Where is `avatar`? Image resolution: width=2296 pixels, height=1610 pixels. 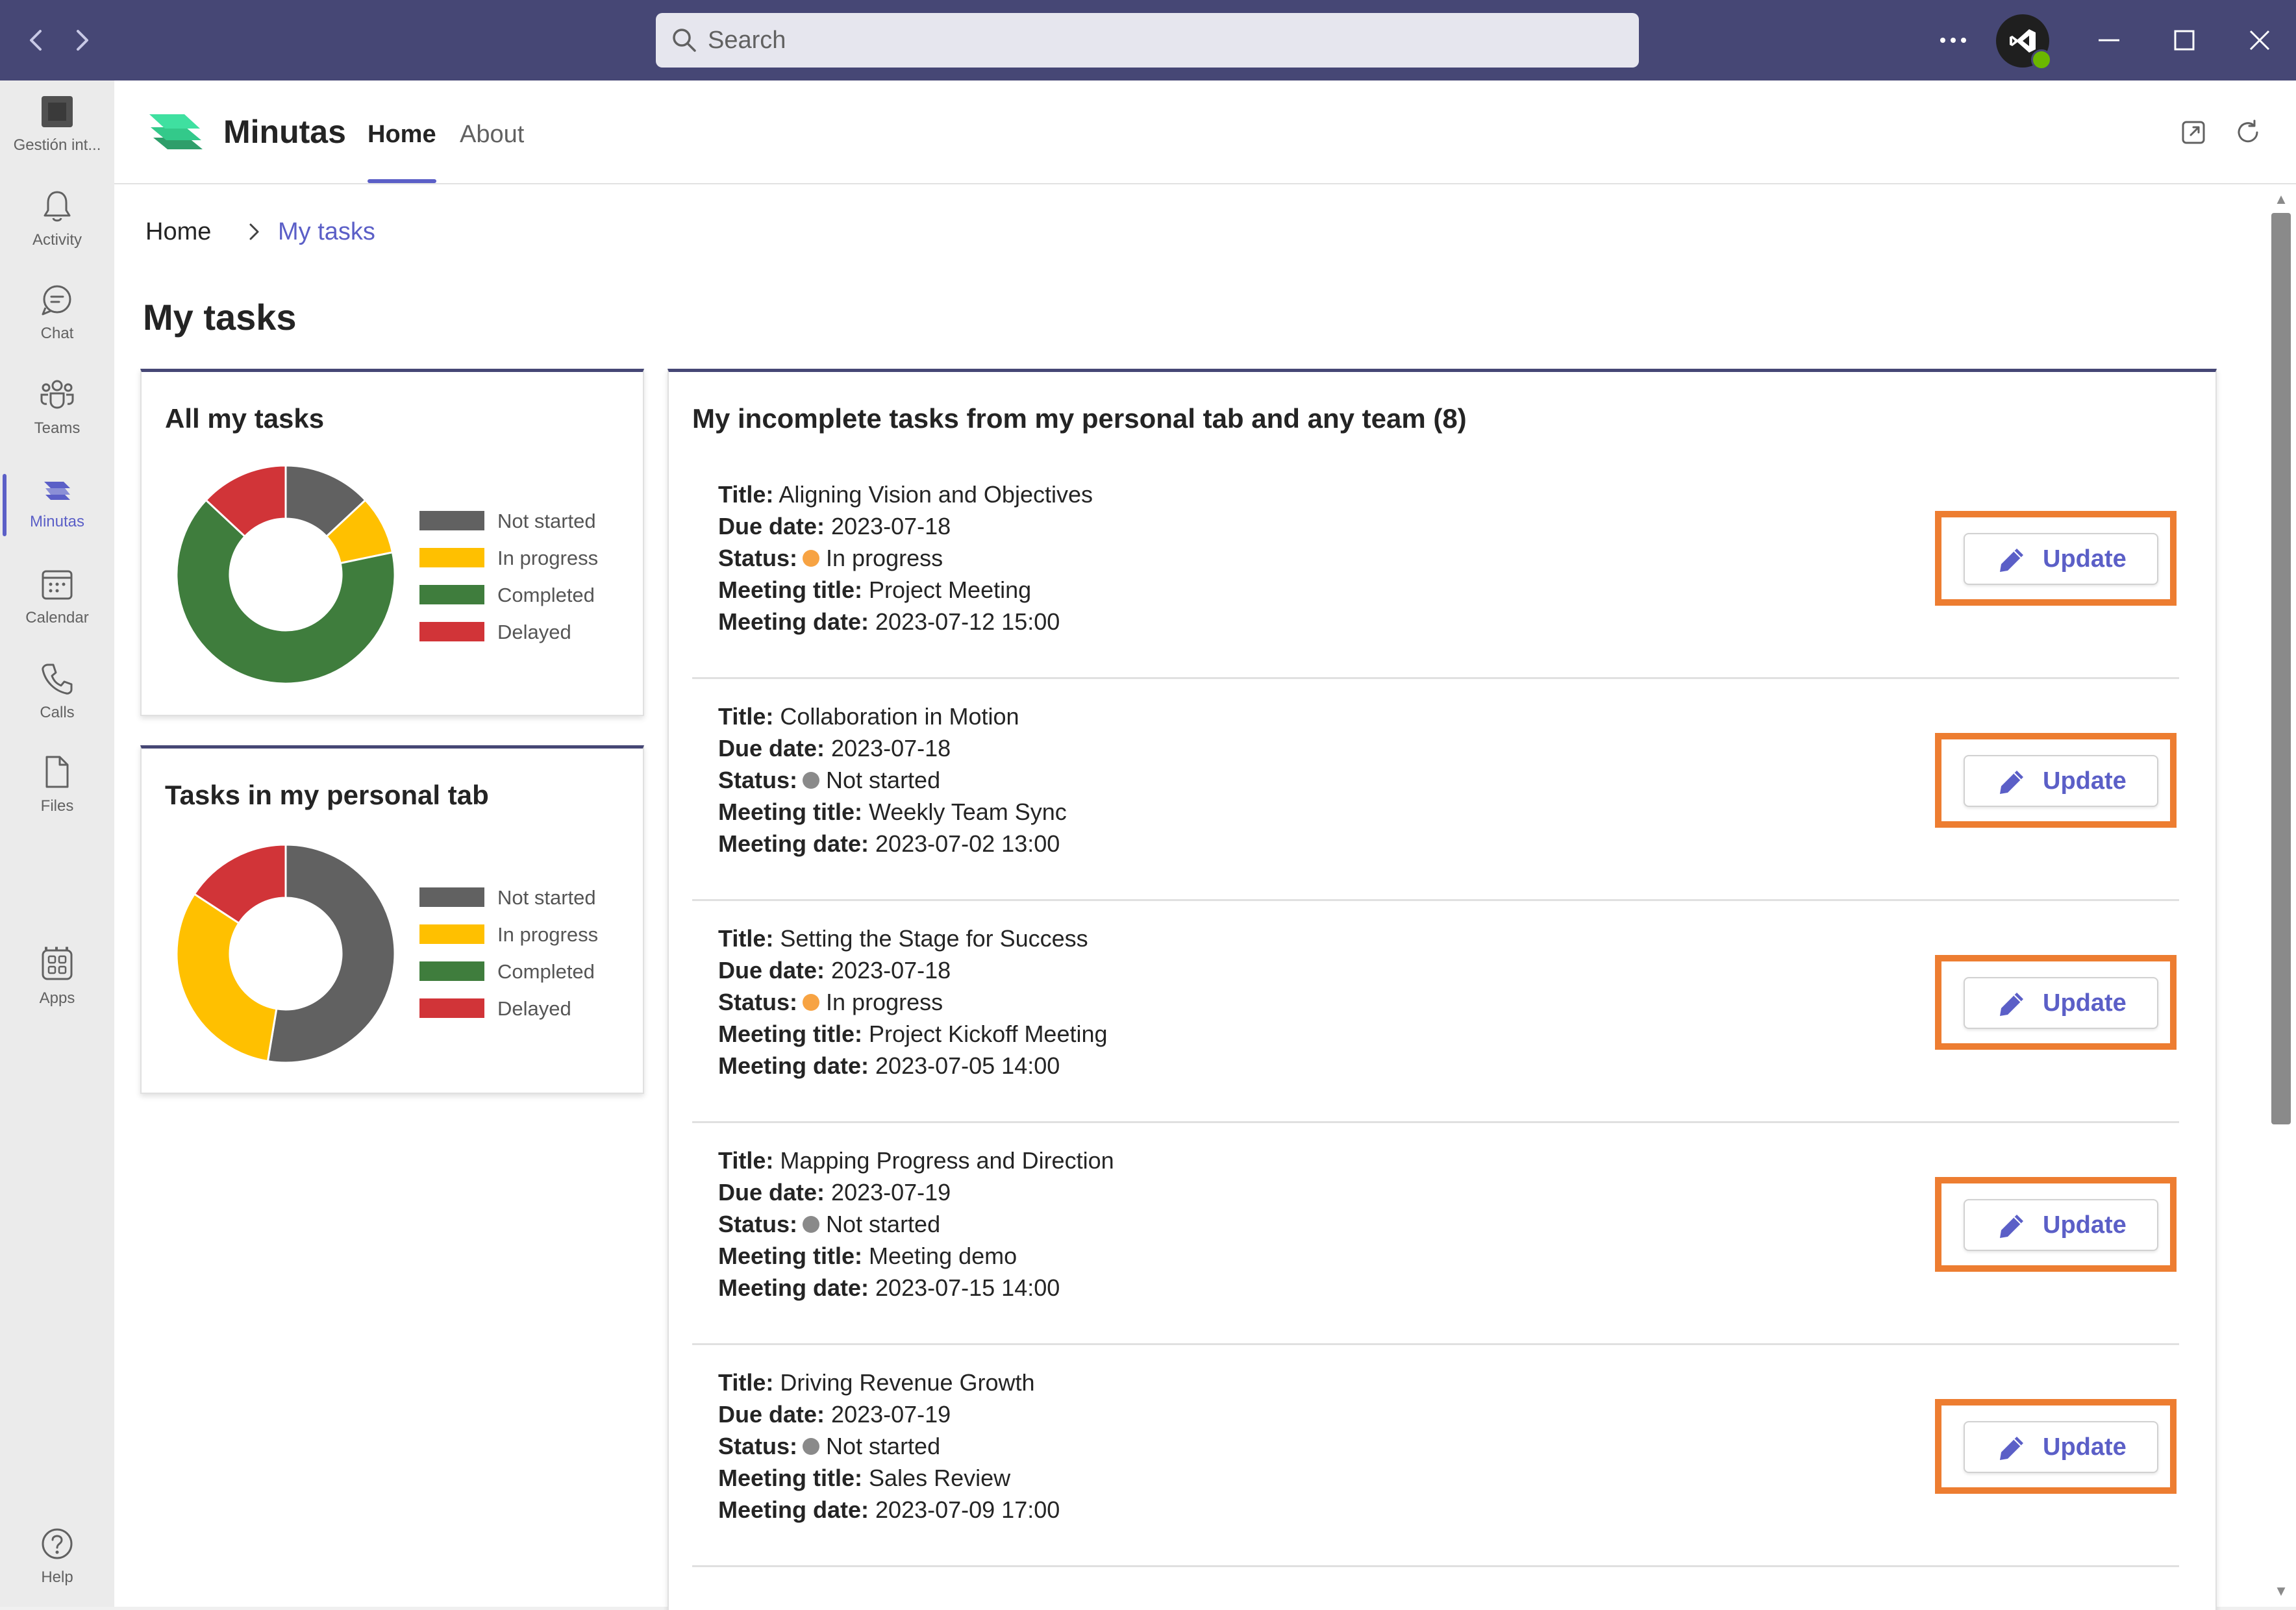 avatar is located at coordinates (2024, 42).